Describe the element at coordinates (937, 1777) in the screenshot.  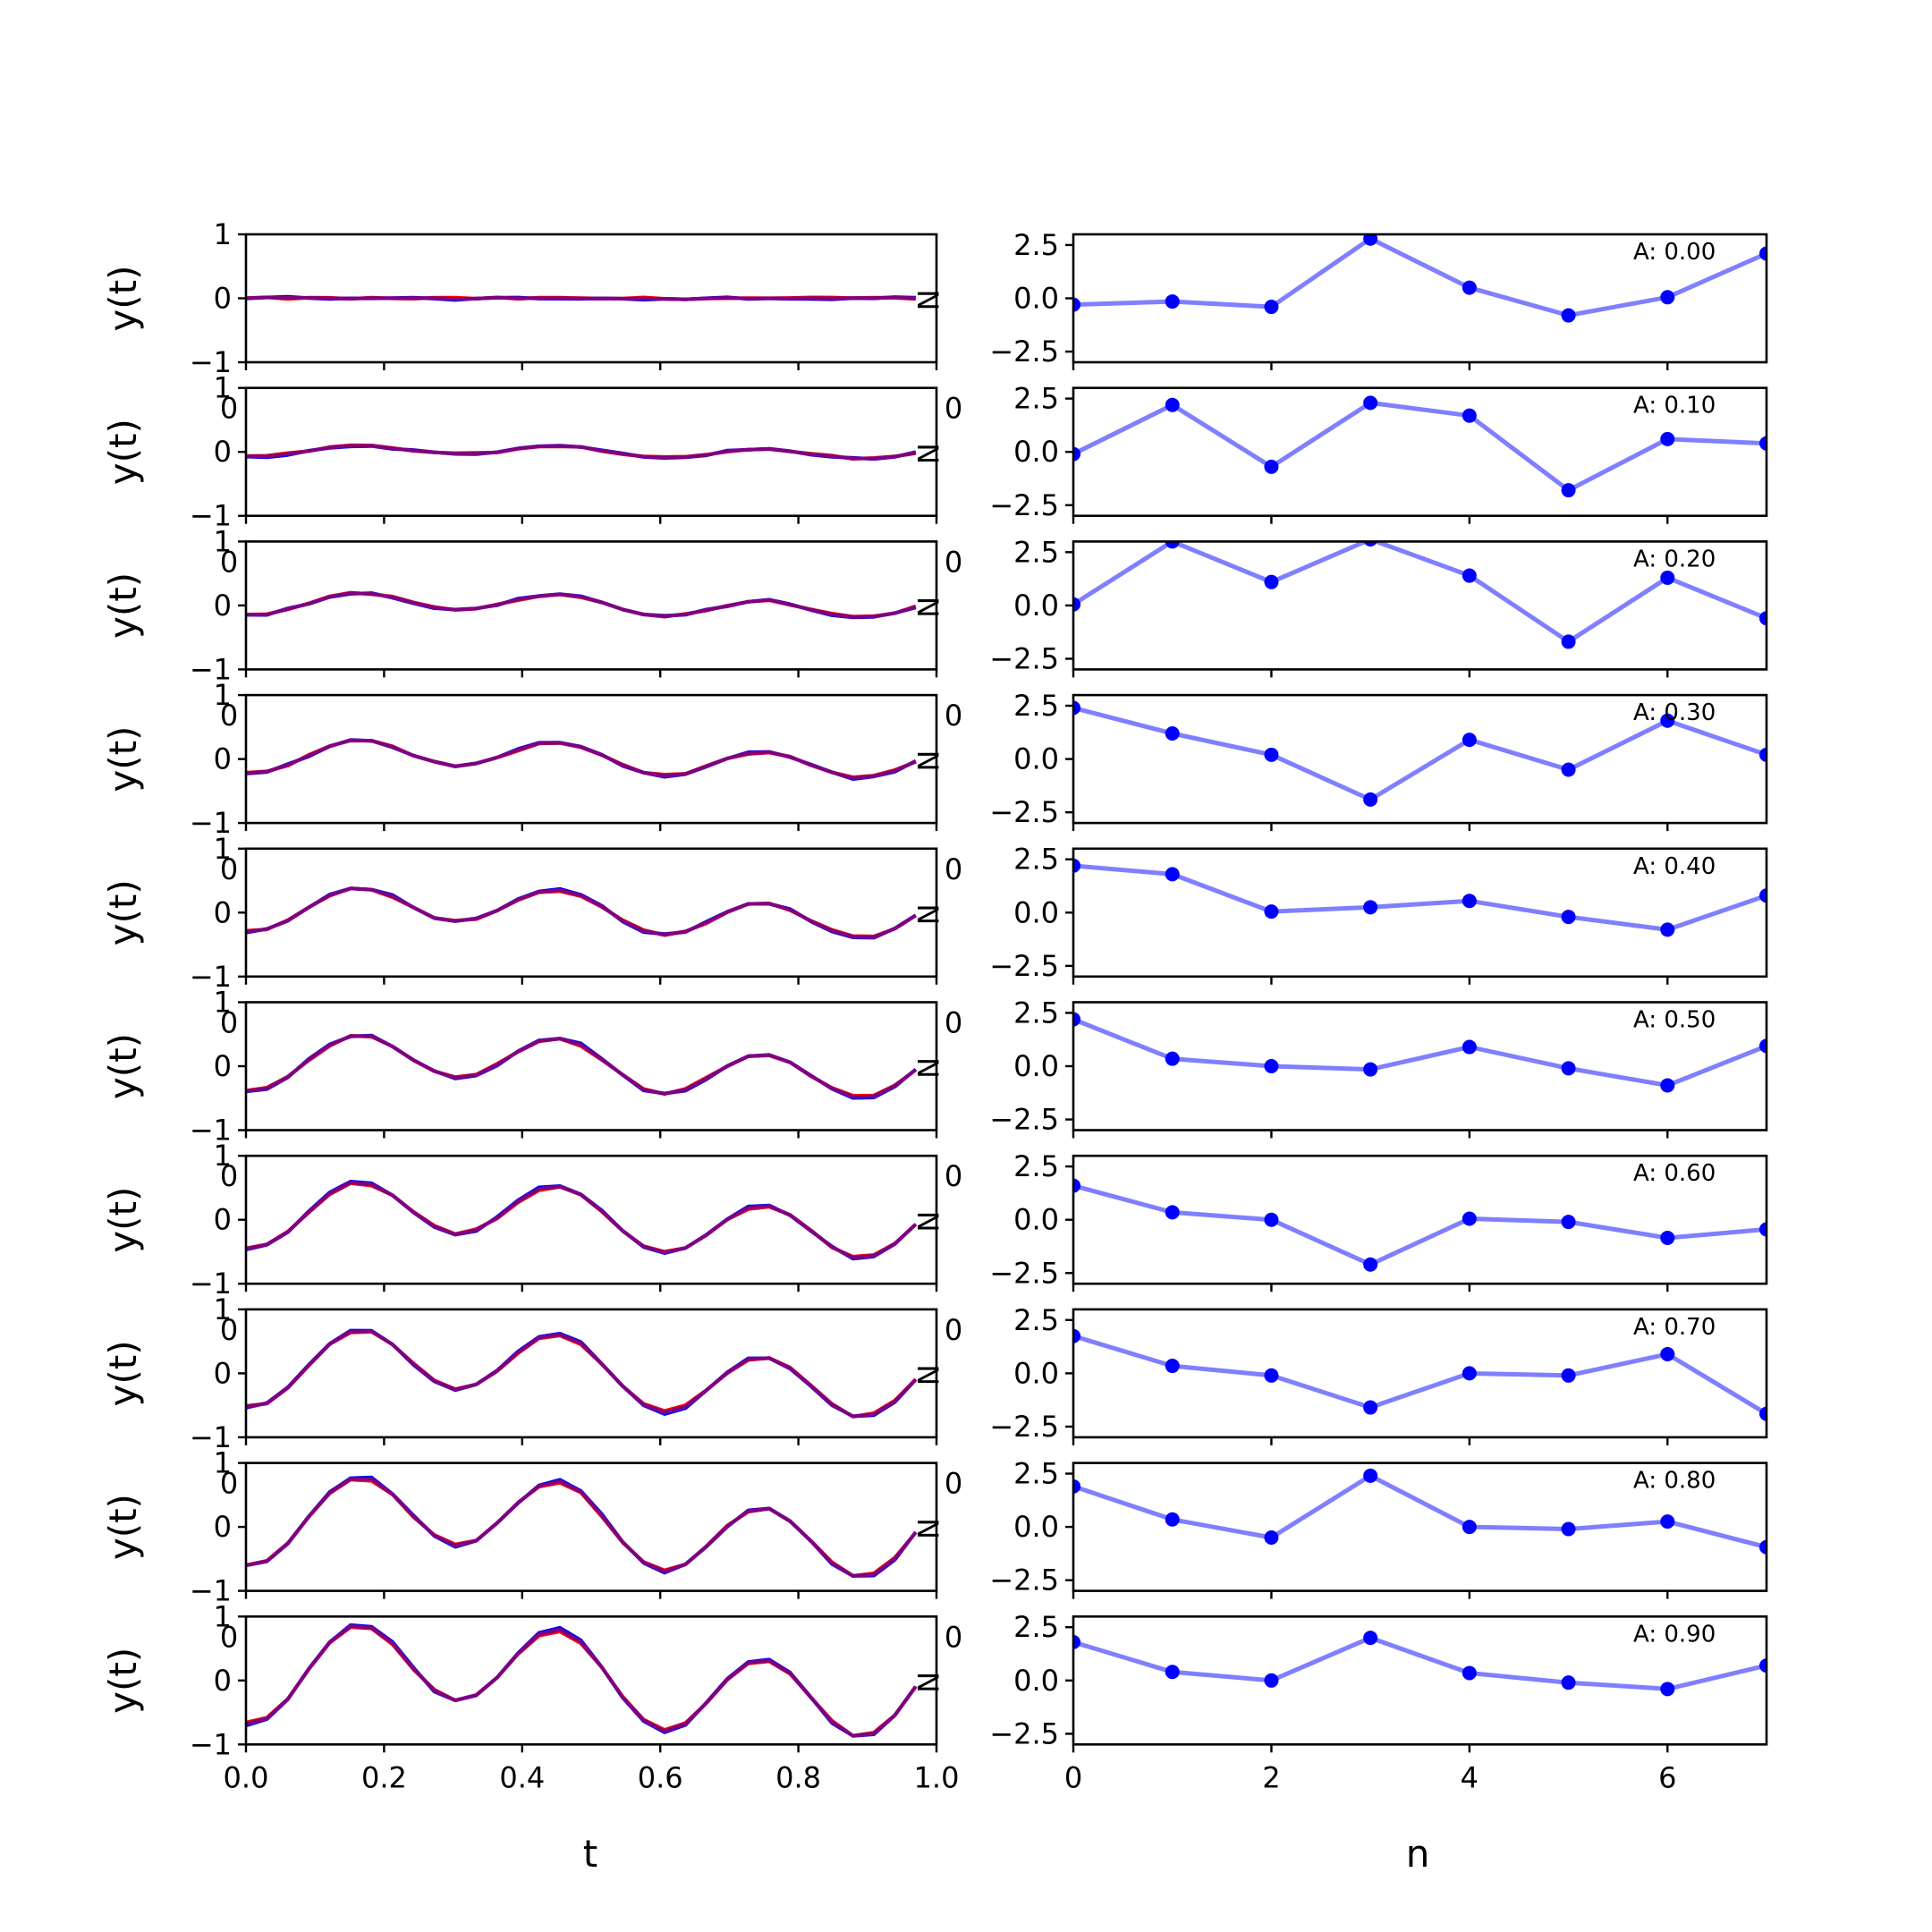
I see `x-tick-label: 1.0` at that location.